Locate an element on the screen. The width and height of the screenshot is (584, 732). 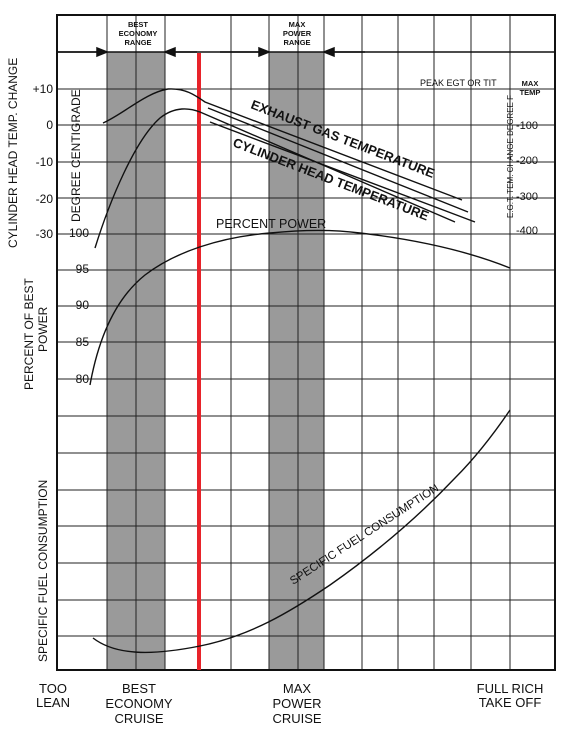
full-rich-label-1: FULL RICH is located at coordinates (510, 688).